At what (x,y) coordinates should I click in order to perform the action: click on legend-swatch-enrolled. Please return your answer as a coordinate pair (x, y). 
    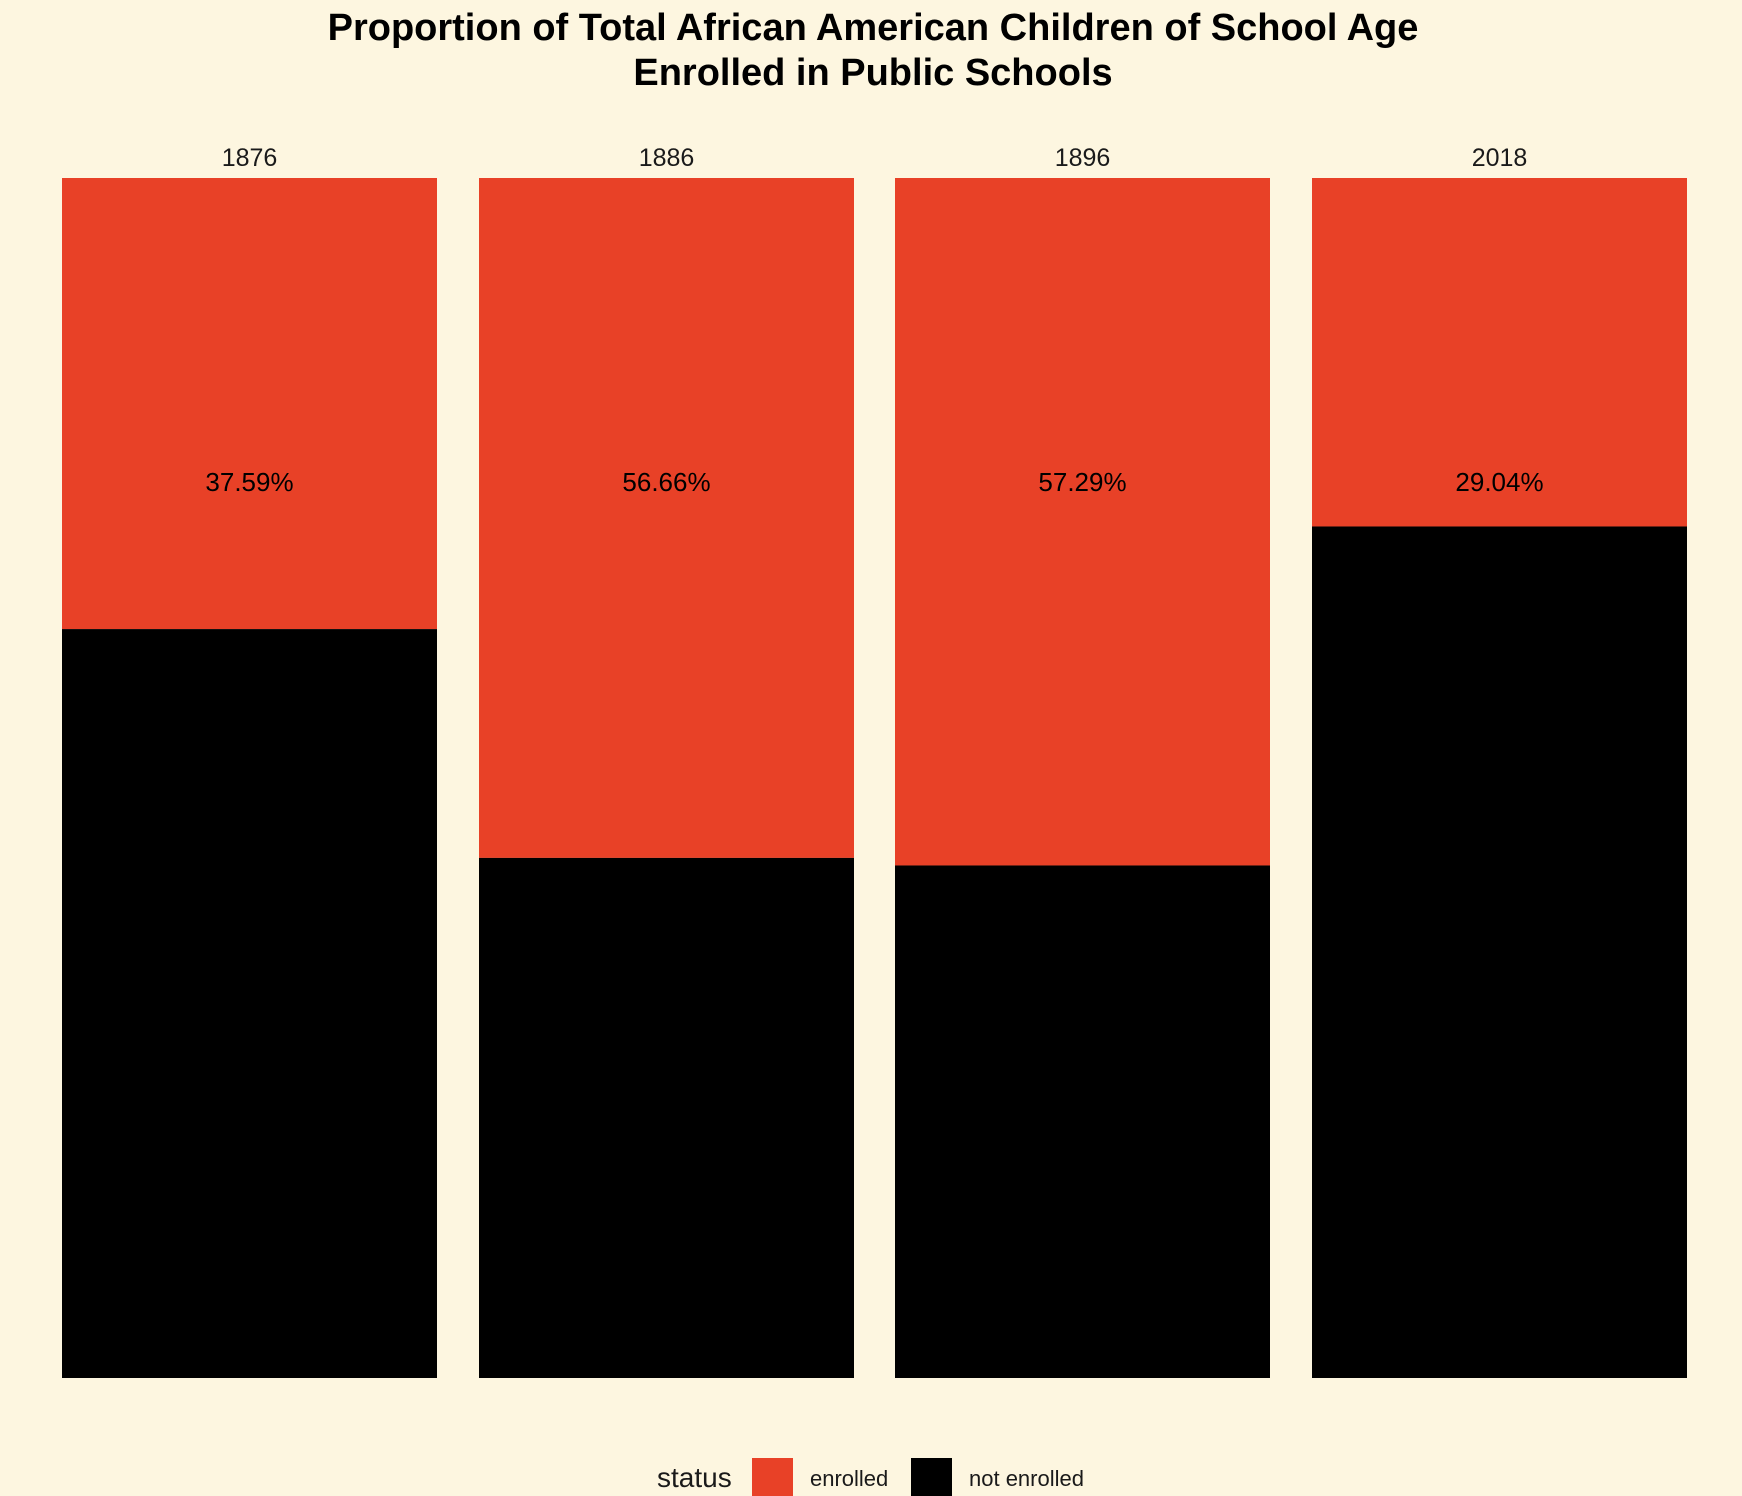
    Looking at the image, I should click on (772, 1477).